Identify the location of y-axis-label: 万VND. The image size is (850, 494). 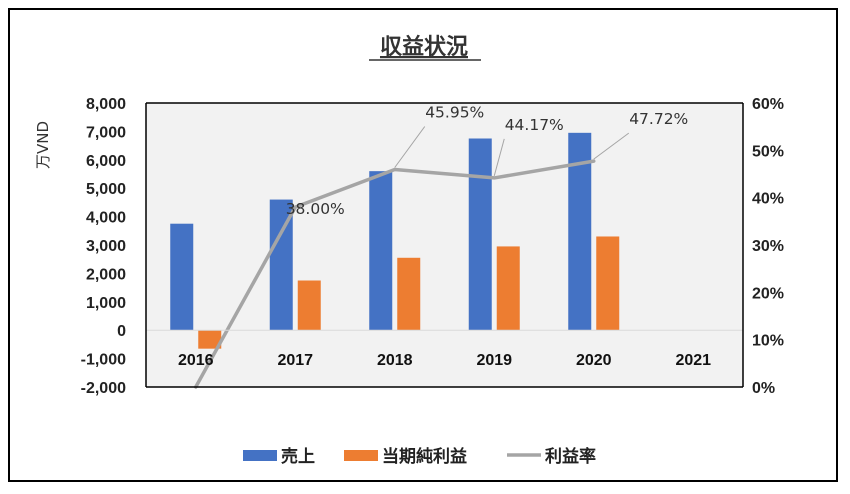
(43, 145).